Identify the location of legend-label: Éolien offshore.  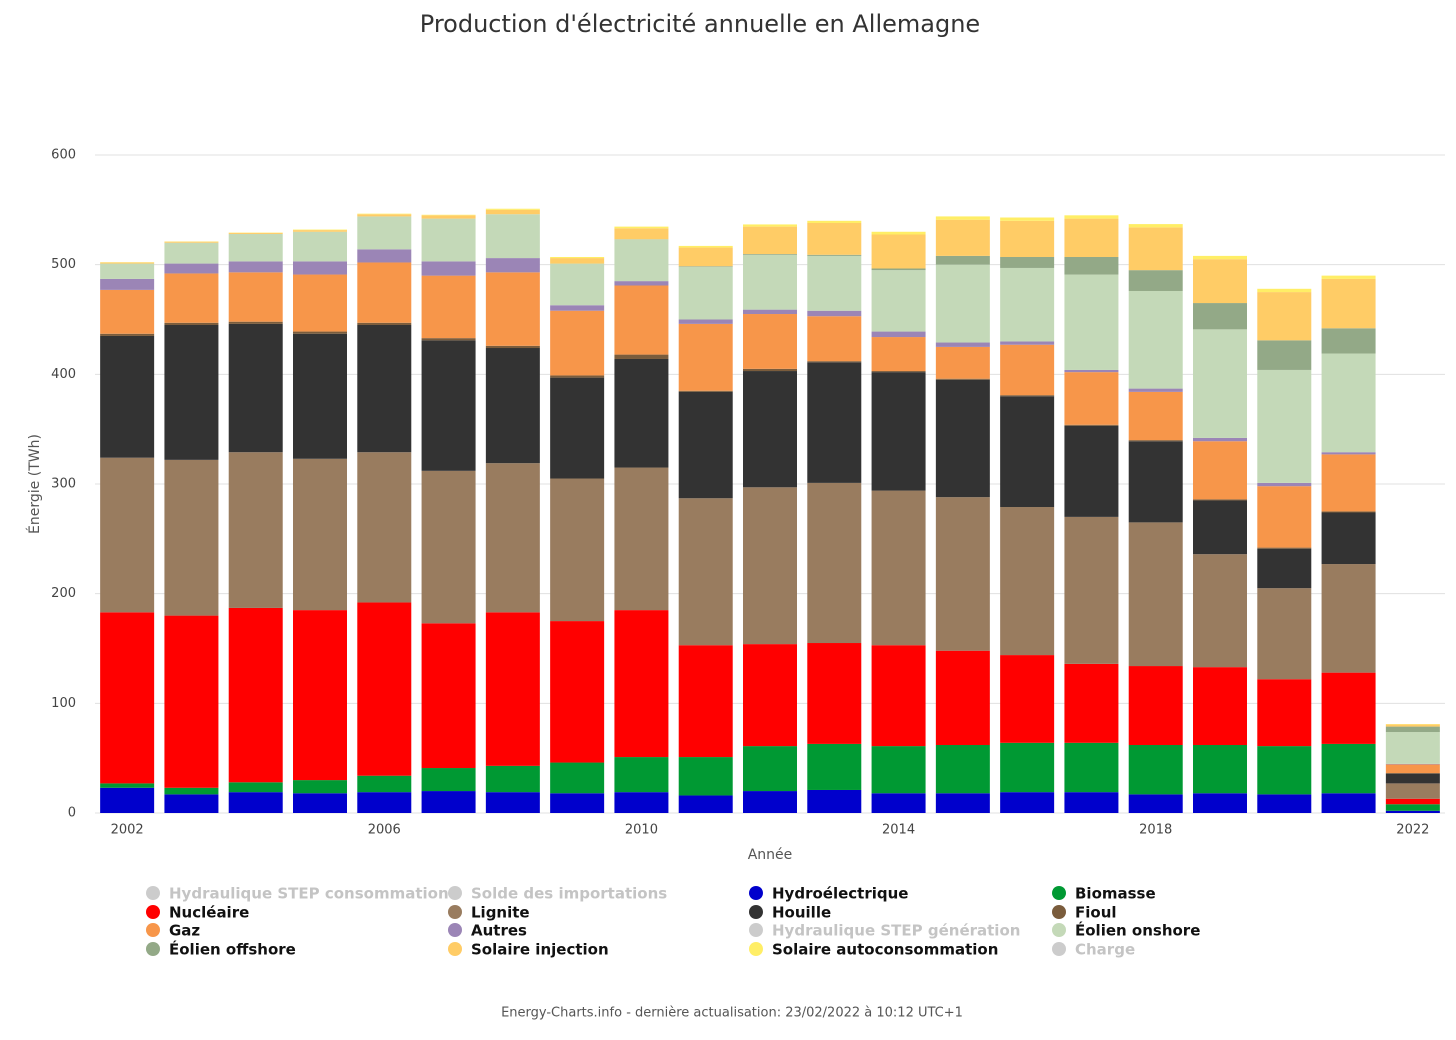
(232, 949).